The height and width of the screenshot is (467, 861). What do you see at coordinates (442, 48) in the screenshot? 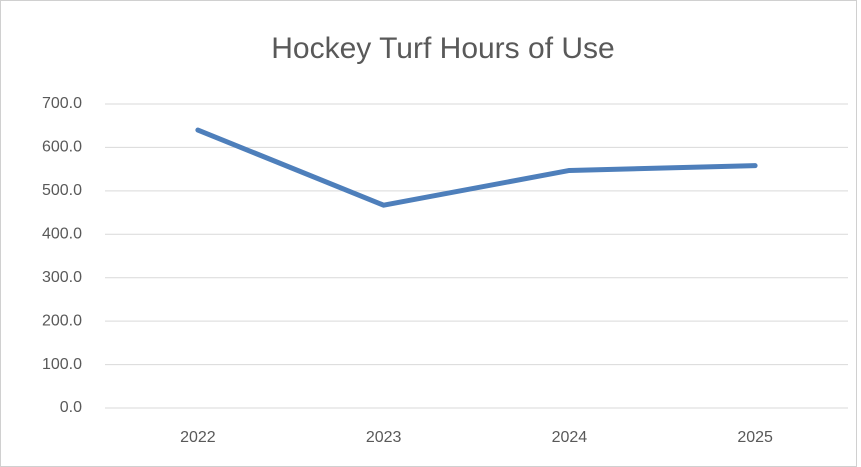
I see `chart-title: Hockey Turf Hours of Use` at bounding box center [442, 48].